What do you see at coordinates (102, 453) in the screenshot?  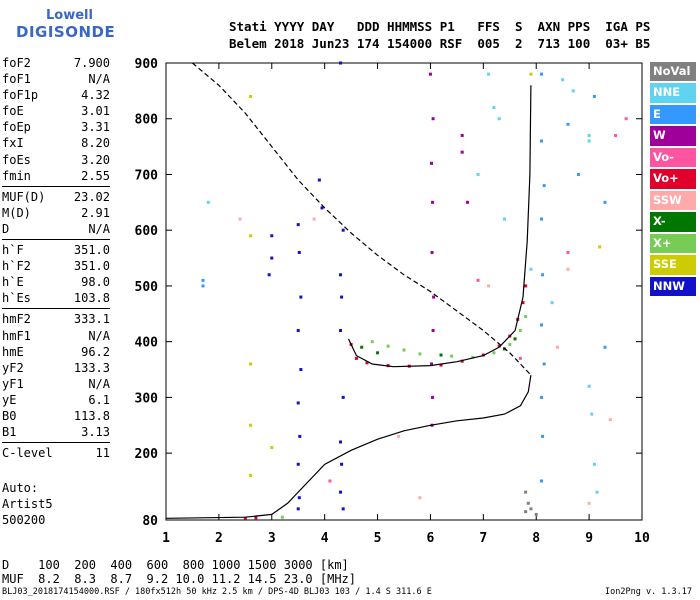 I see `parameter-value: 11` at bounding box center [102, 453].